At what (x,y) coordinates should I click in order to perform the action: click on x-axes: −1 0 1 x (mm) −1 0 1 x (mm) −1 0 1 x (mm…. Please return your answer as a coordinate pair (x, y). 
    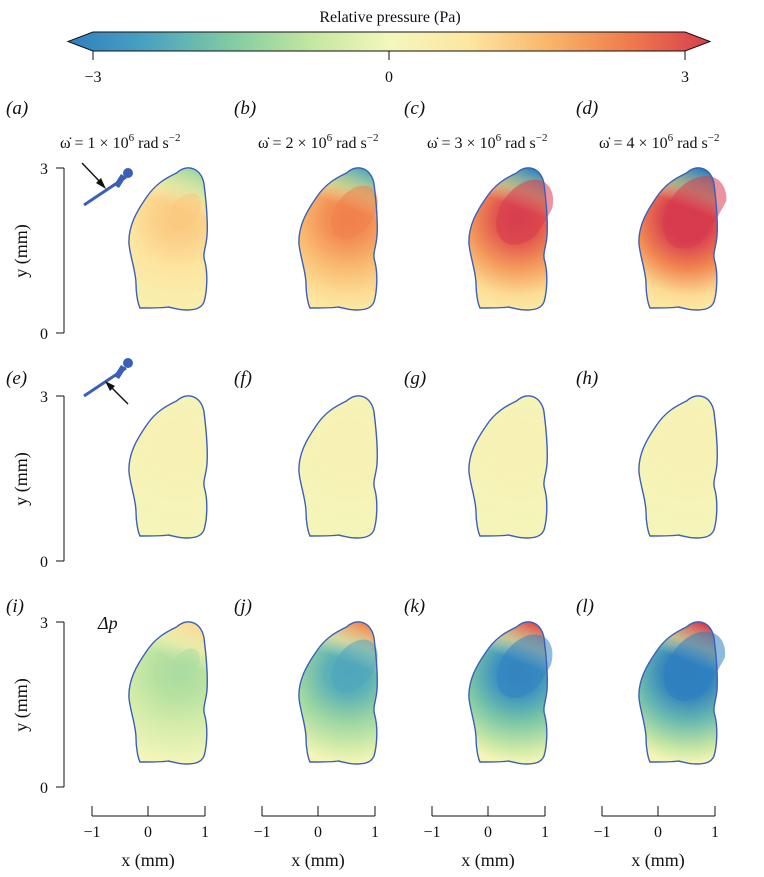
    Looking at the image, I should click on (401, 838).